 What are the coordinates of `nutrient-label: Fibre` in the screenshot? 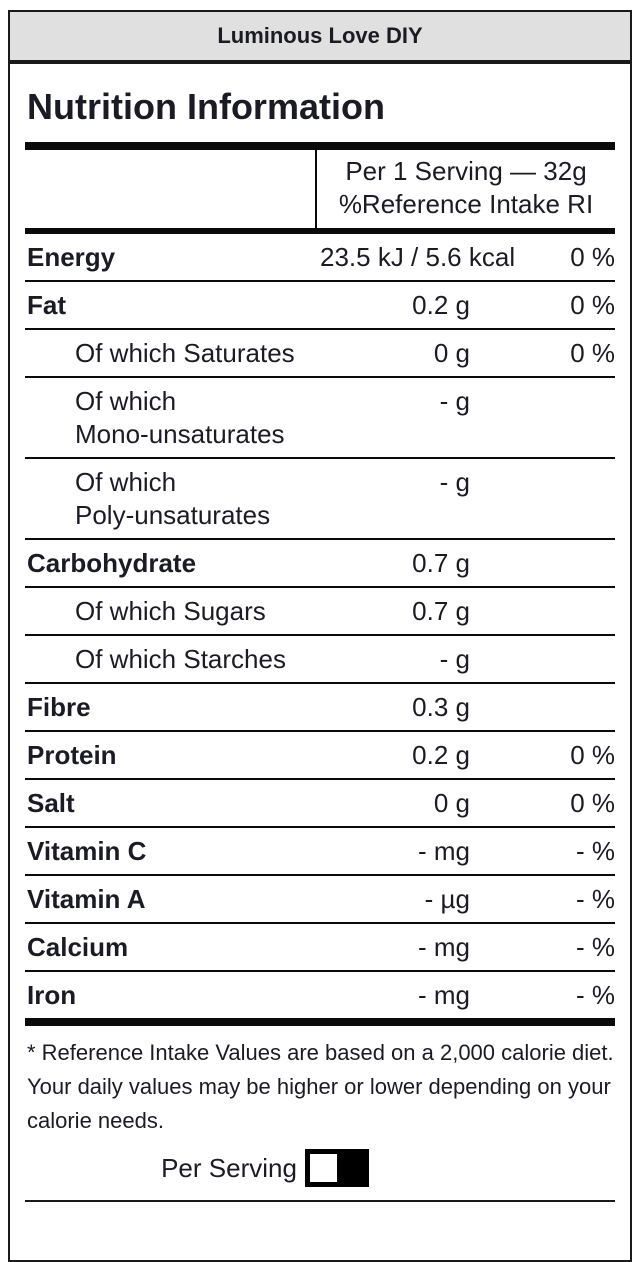 It's located at (59, 707).